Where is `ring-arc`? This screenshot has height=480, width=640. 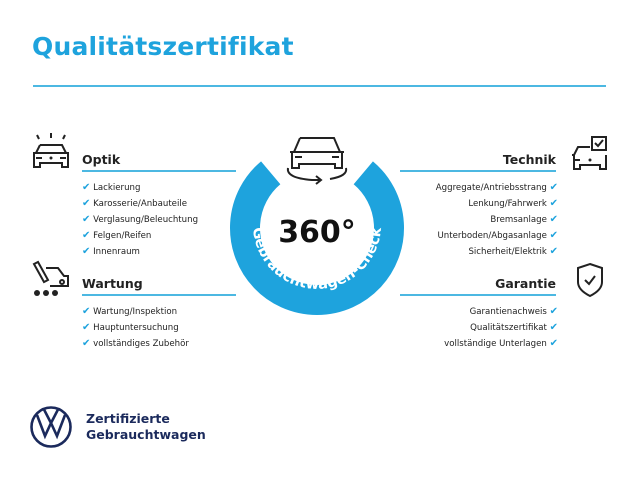
ring-arc is located at coordinates (317, 238).